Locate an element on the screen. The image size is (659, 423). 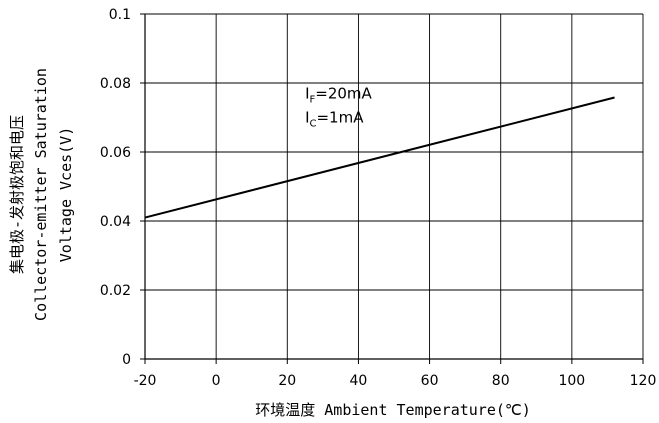
annotations: IF=20mA IC=1mA is located at coordinates (338, 107).